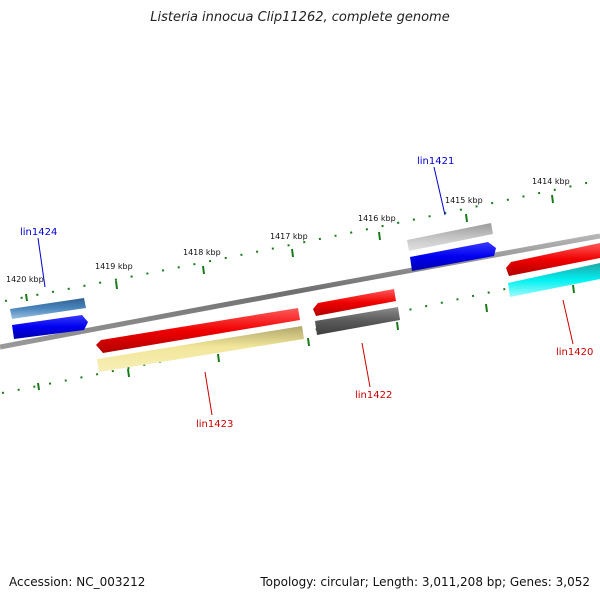 The height and width of the screenshot is (600, 600). What do you see at coordinates (50, 327) in the screenshot?
I see `gene-arrow-lin1424` at bounding box center [50, 327].